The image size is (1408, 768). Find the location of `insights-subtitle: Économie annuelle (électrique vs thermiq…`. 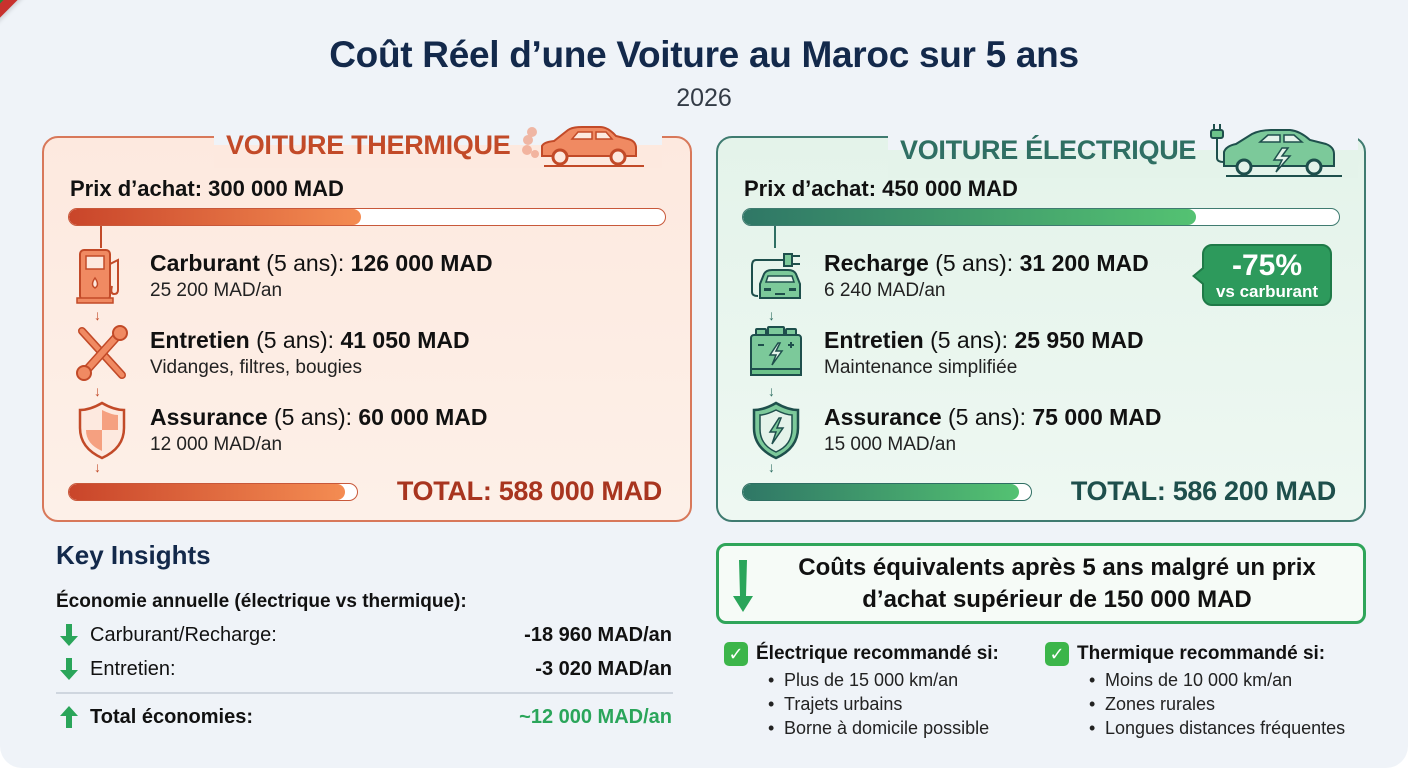

insights-subtitle: Économie annuelle (électrique vs thermiq… is located at coordinates (261, 601).